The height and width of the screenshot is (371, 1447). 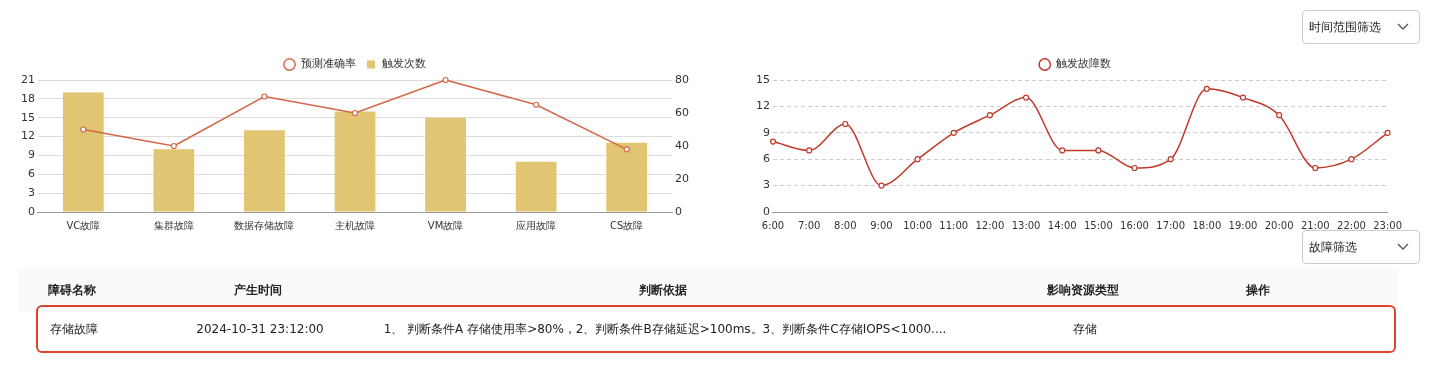 What do you see at coordinates (355, 225) in the screenshot?
I see `x-tick-label: 主机故障` at bounding box center [355, 225].